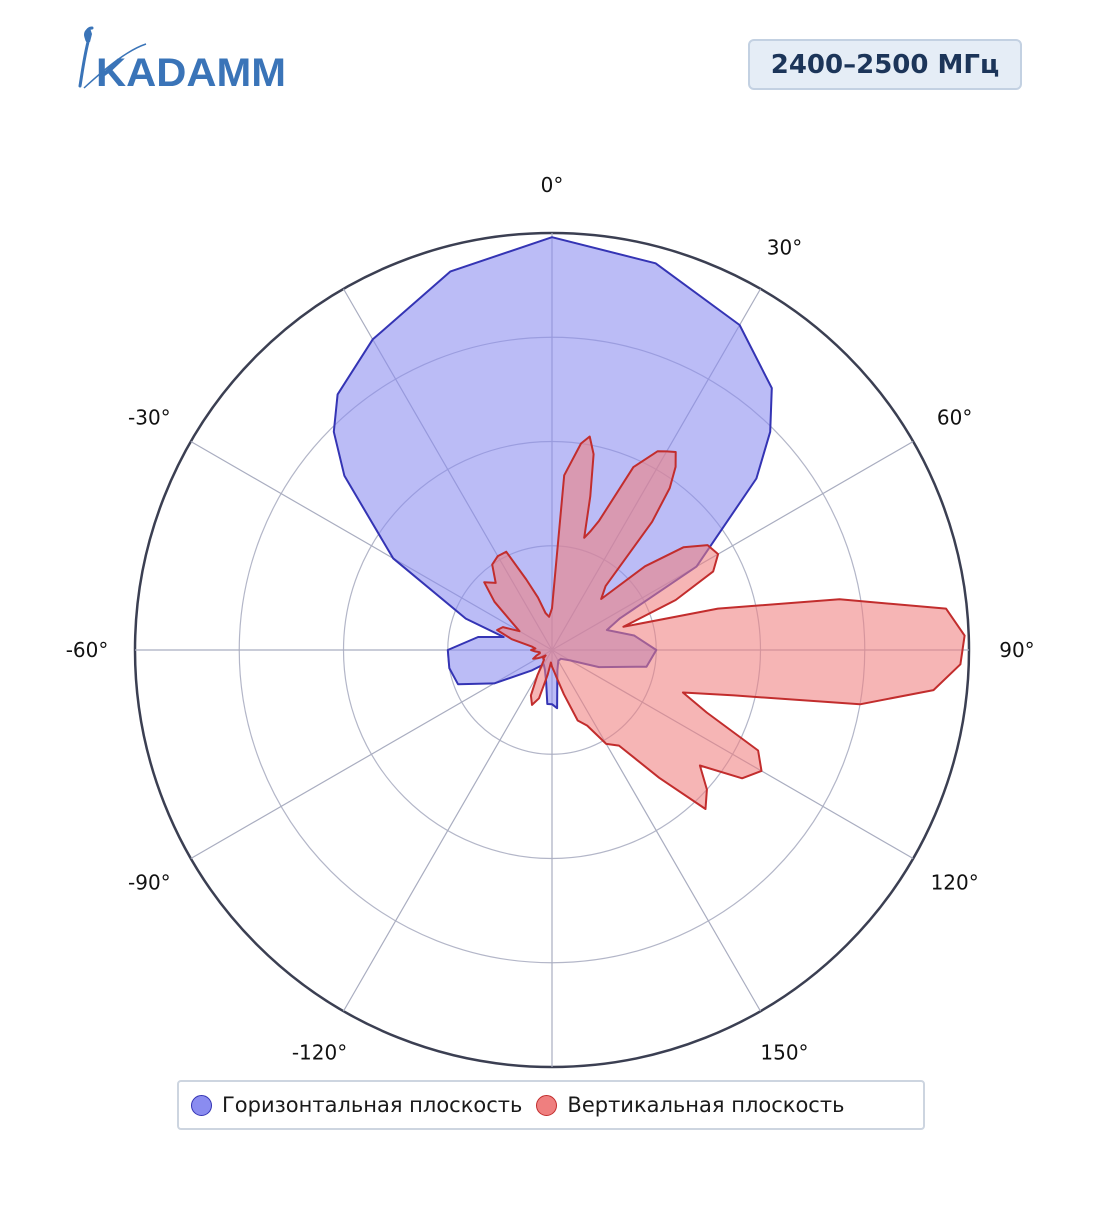 The height and width of the screenshot is (1211, 1104). Describe the element at coordinates (724, 622) in the screenshot. I see `series-area-vertical` at that location.